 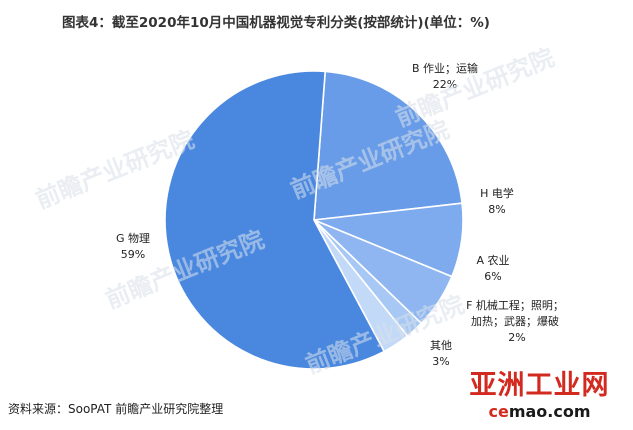 I want to click on slice-percent-h: 8%, so click(x=496, y=209).